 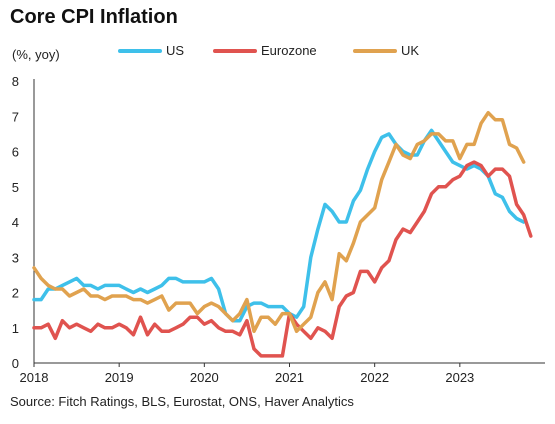 I want to click on legend-item-us: US, so click(x=151, y=50).